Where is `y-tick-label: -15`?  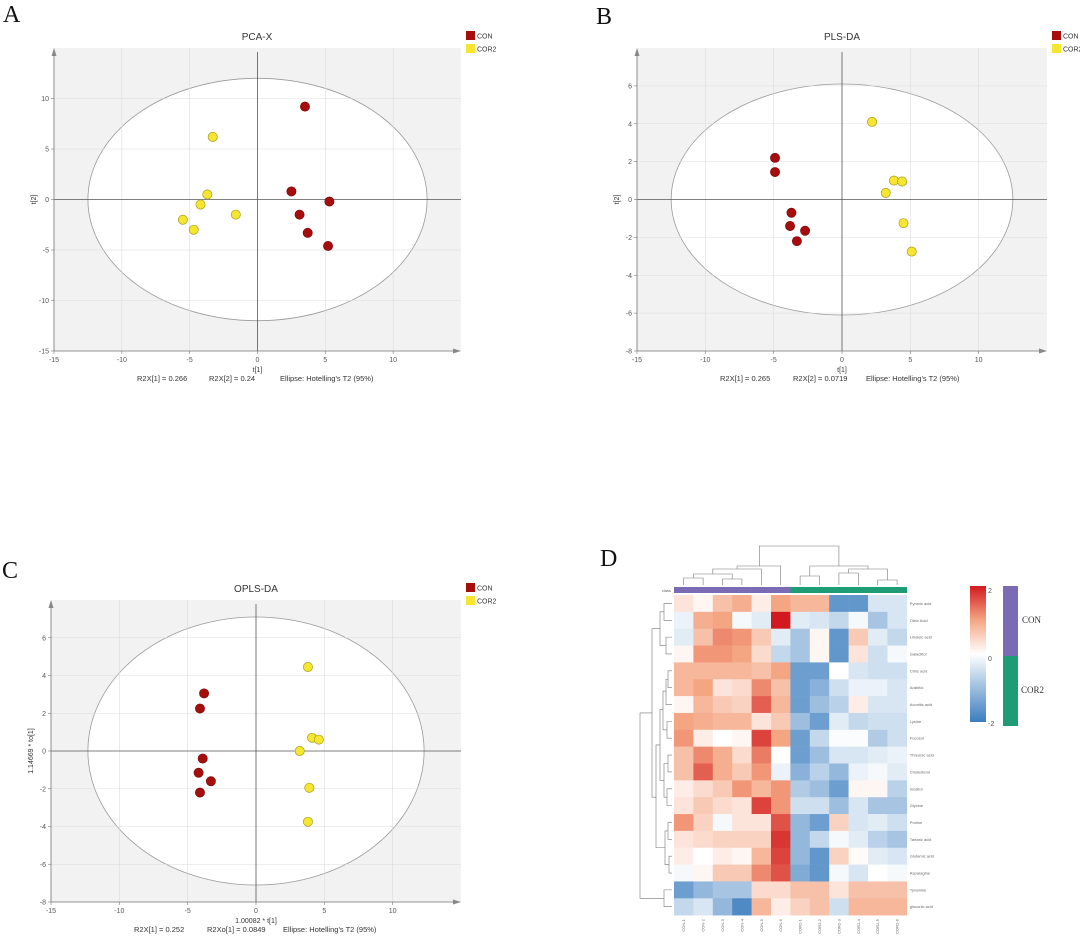
y-tick-label: -15 is located at coordinates (44, 352).